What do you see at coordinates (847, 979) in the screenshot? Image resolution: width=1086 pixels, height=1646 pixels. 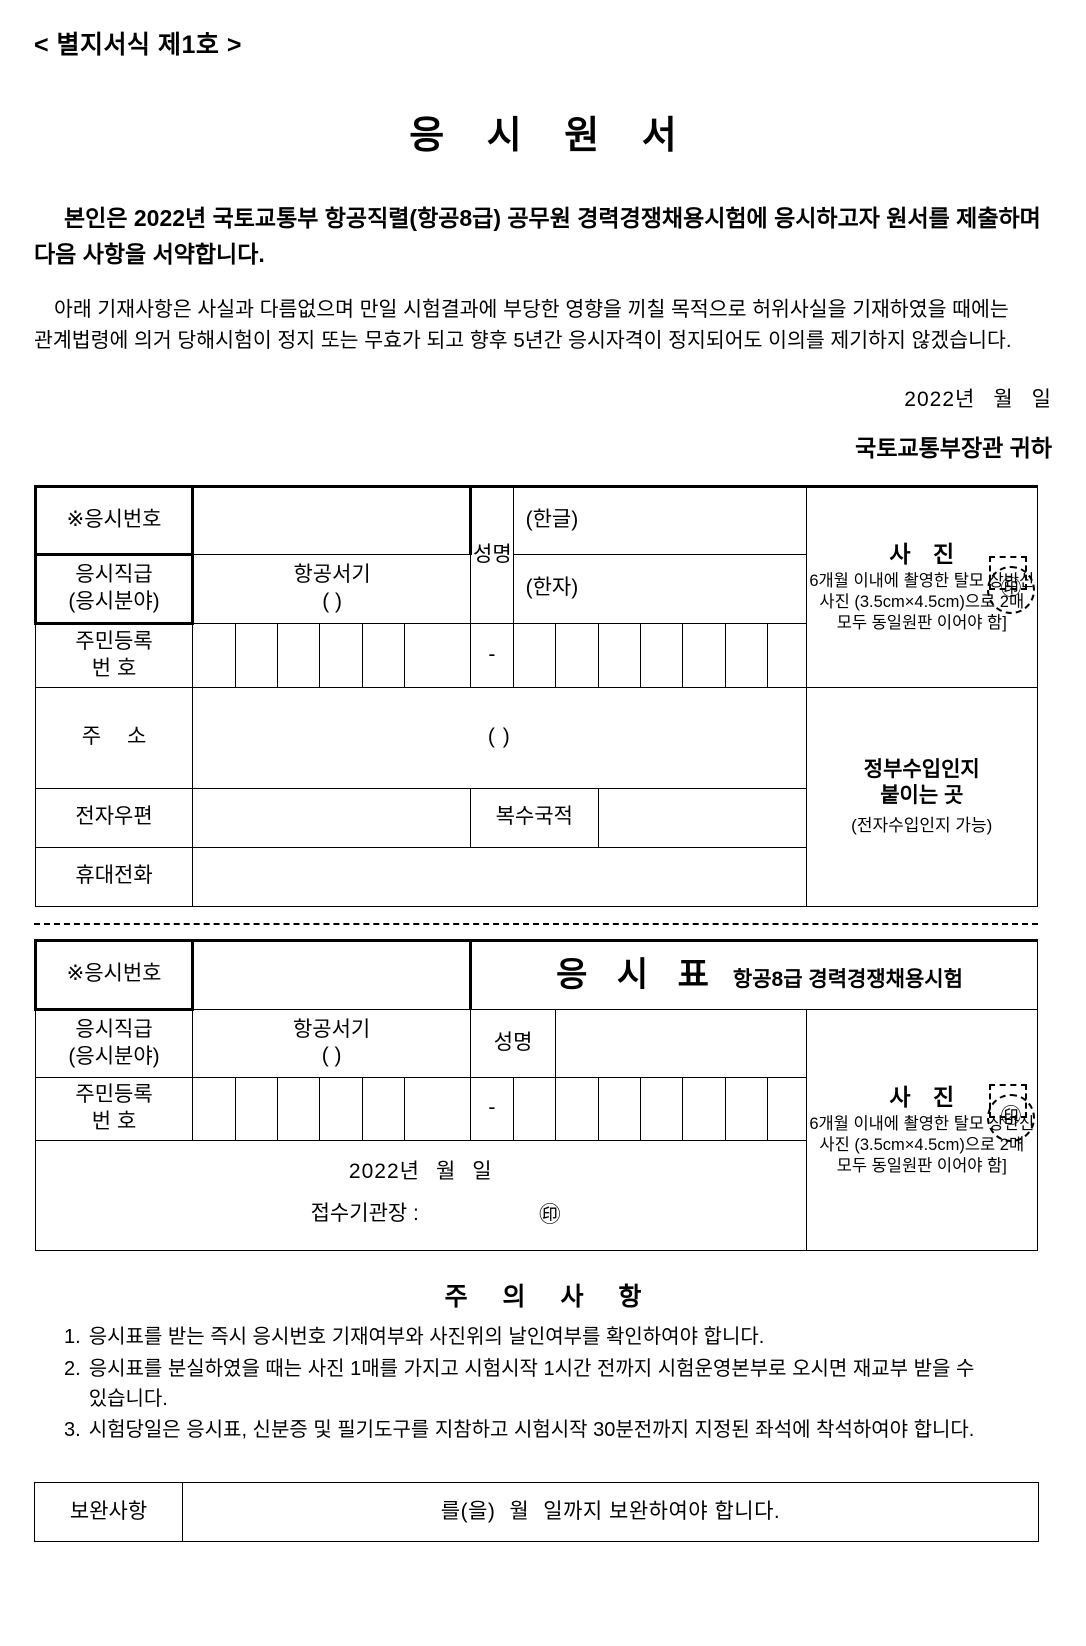 I see `ticket-subtitle: 항공8급 경력경쟁채용시험` at bounding box center [847, 979].